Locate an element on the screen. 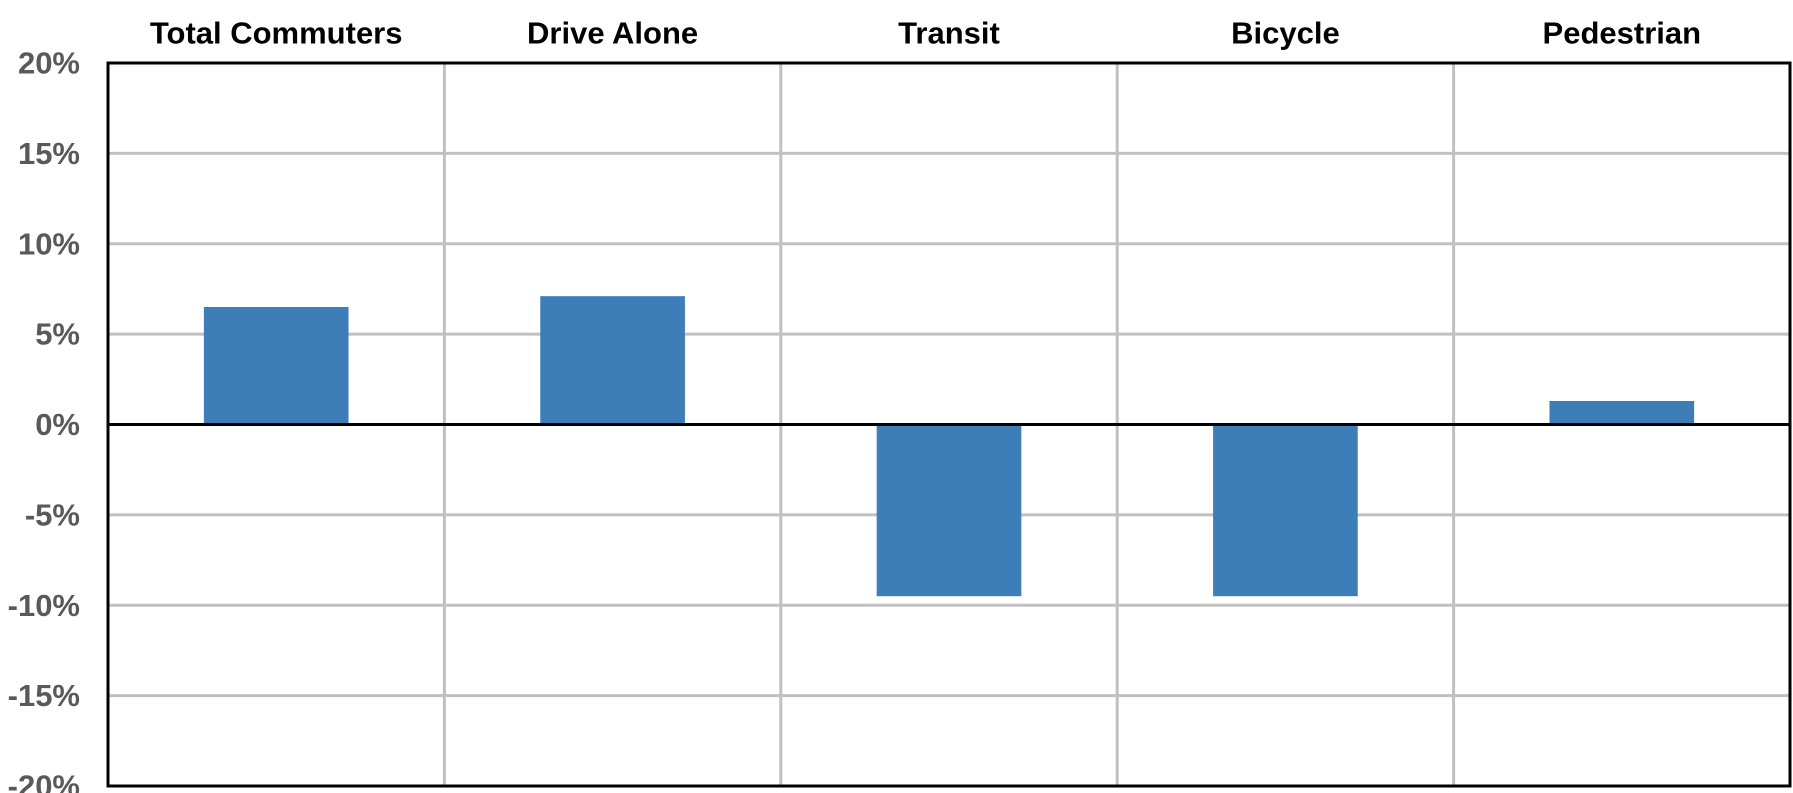  y-tick-label: 15% is located at coordinates (49, 153).